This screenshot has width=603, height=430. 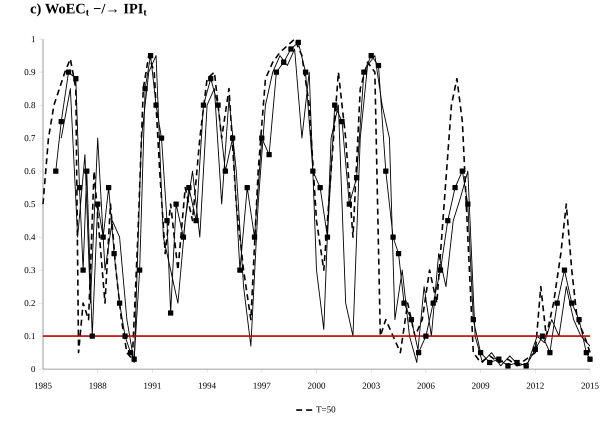 What do you see at coordinates (43, 385) in the screenshot?
I see `x-tick-label: 1985` at bounding box center [43, 385].